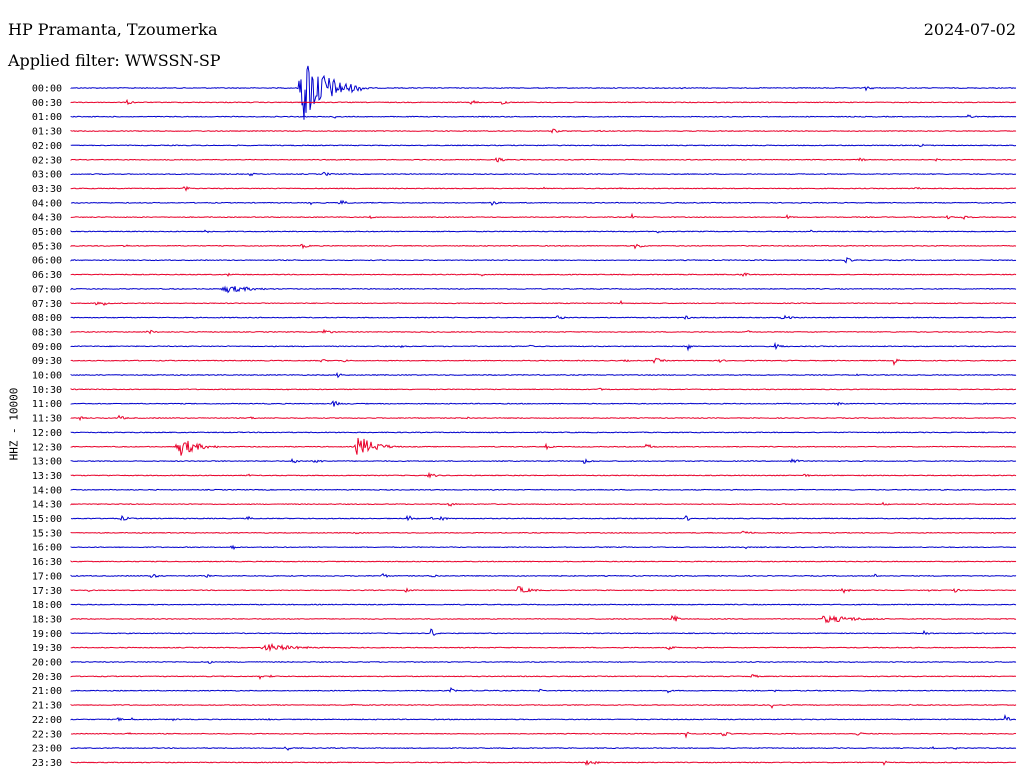 This screenshot has width=1024, height=780. What do you see at coordinates (47, 246) in the screenshot?
I see `time-tick-label: 05:30` at bounding box center [47, 246].